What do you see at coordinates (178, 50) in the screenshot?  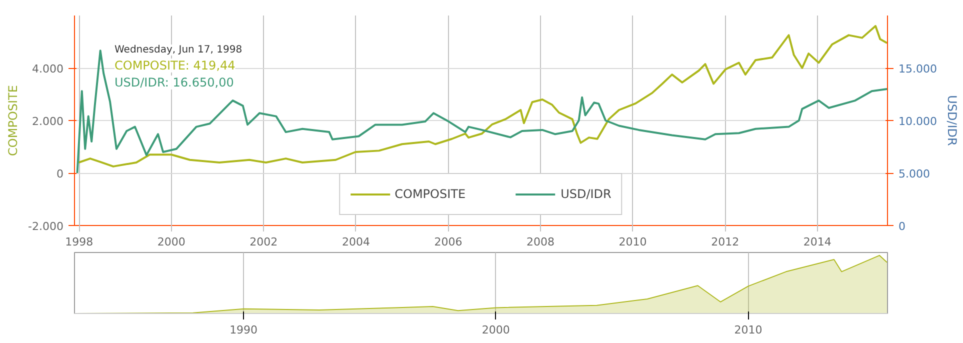 I see `annotation: Wednesday, Jun 17, 1998` at bounding box center [178, 50].